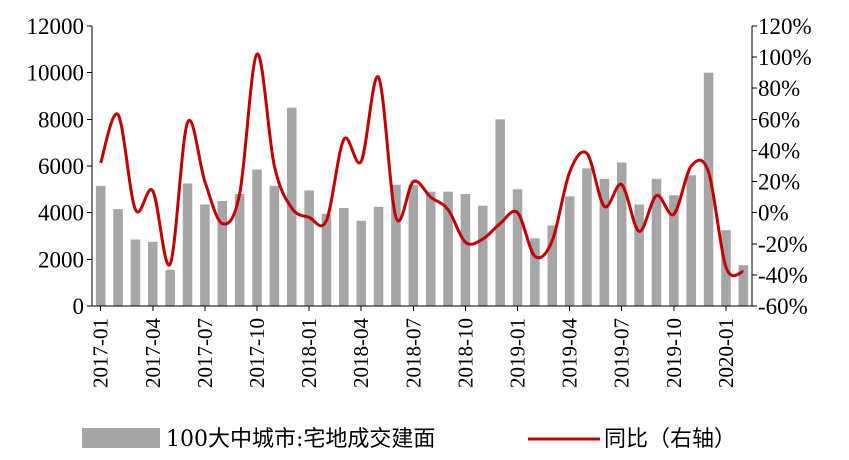 Image resolution: width=849 pixels, height=460 pixels. I want to click on x-tick-label: 2018-07, so click(413, 353).